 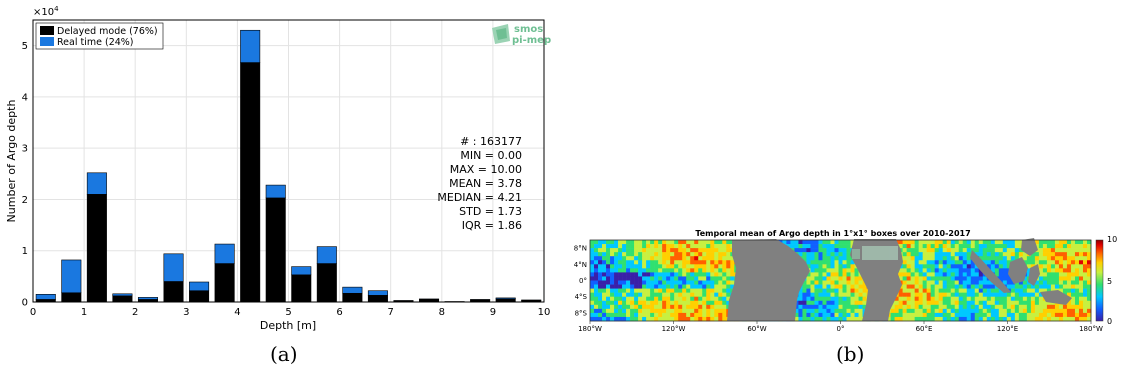 What do you see at coordinates (47, 30) in the screenshot?
I see `legend-swatch-delayed` at bounding box center [47, 30].